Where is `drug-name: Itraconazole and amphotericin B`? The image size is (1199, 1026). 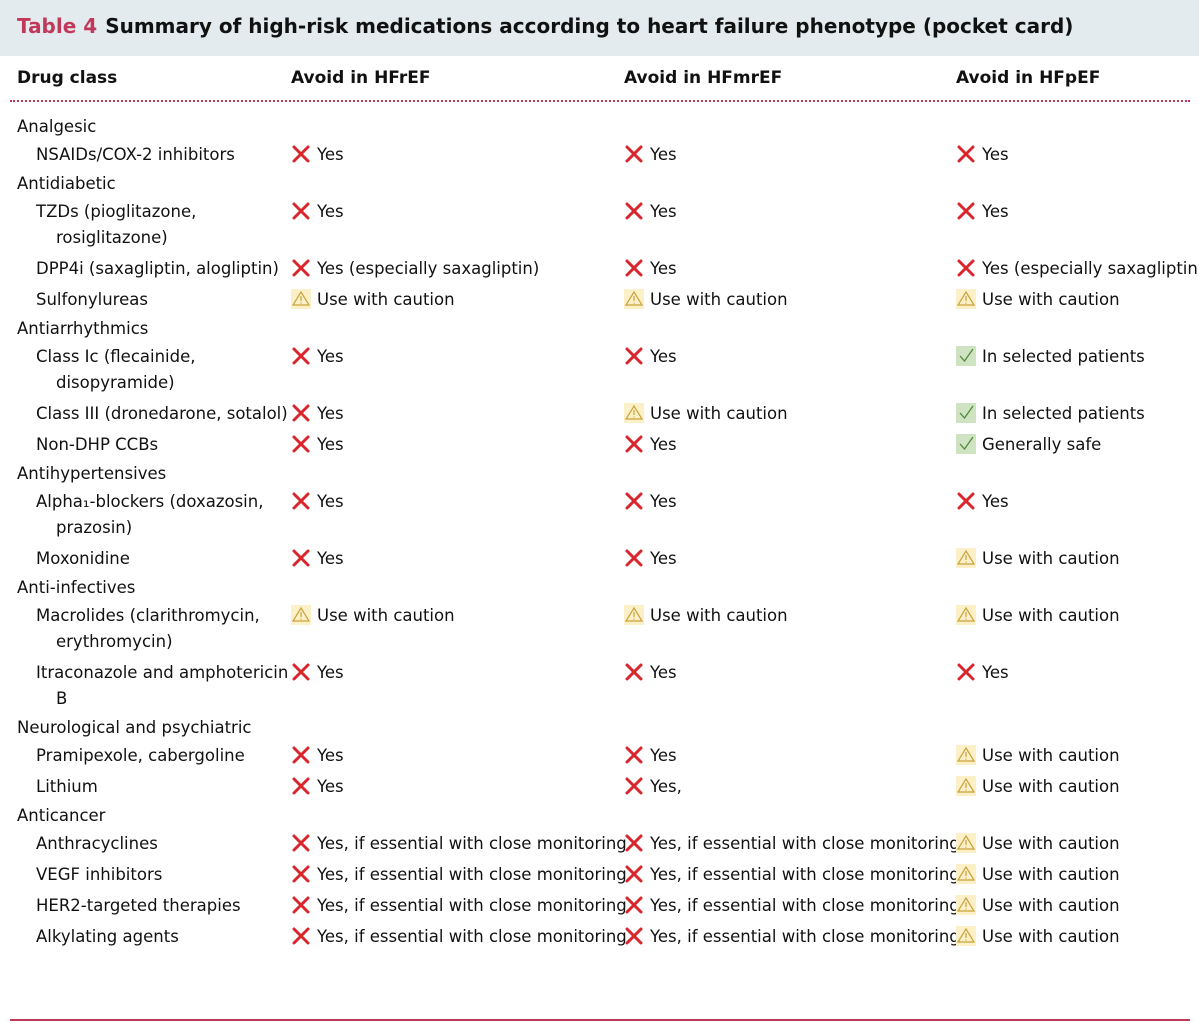 drug-name: Itraconazole and amphotericin B is located at coordinates (162, 685).